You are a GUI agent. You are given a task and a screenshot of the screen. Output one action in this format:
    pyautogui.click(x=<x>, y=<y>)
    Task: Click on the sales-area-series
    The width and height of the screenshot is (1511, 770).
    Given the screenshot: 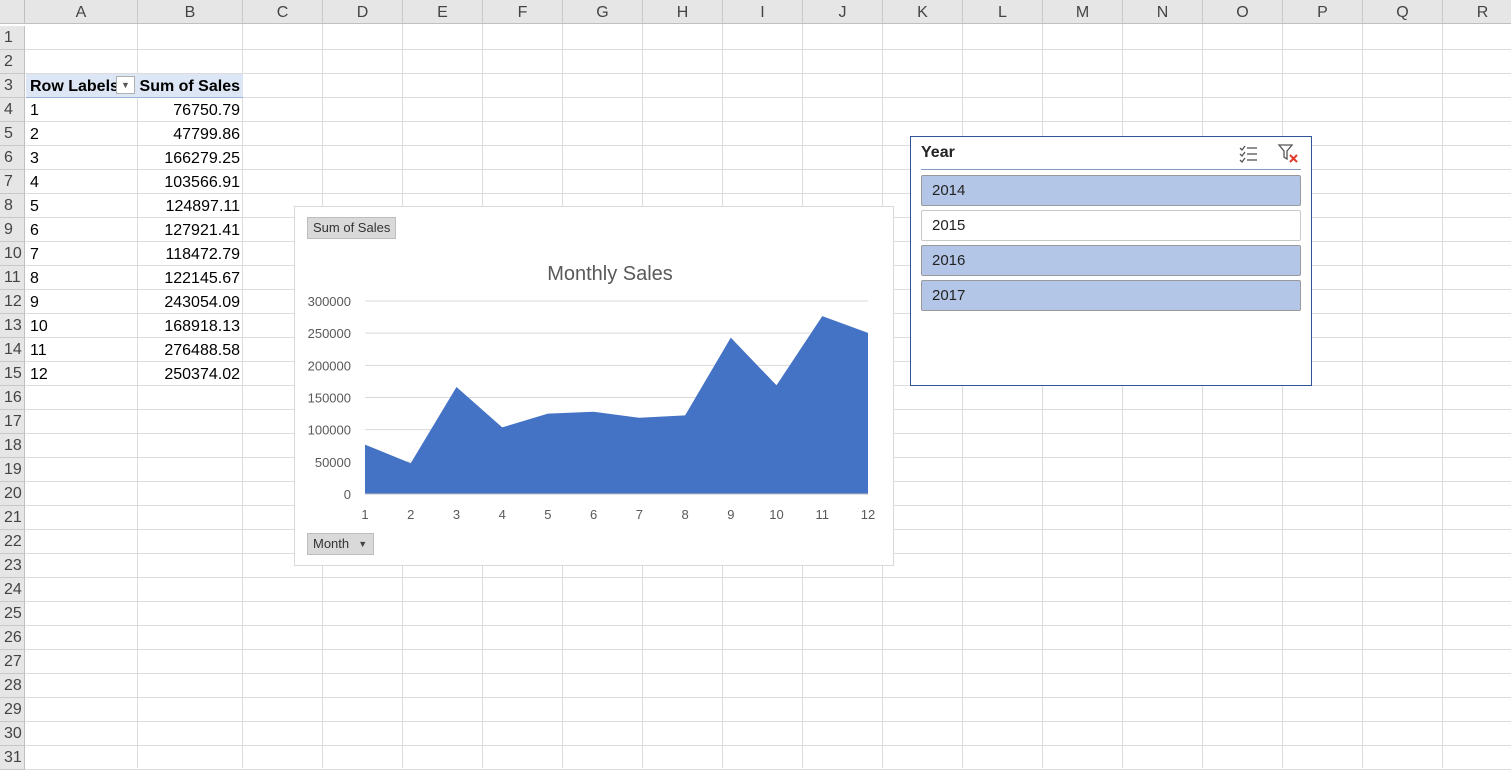 What is the action you would take?
    pyautogui.click(x=616, y=405)
    